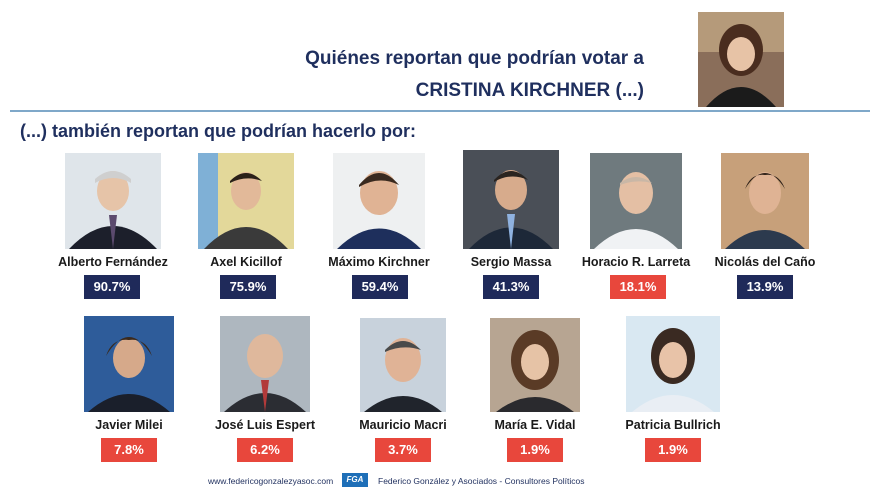  I want to click on header-divider, so click(440, 111).